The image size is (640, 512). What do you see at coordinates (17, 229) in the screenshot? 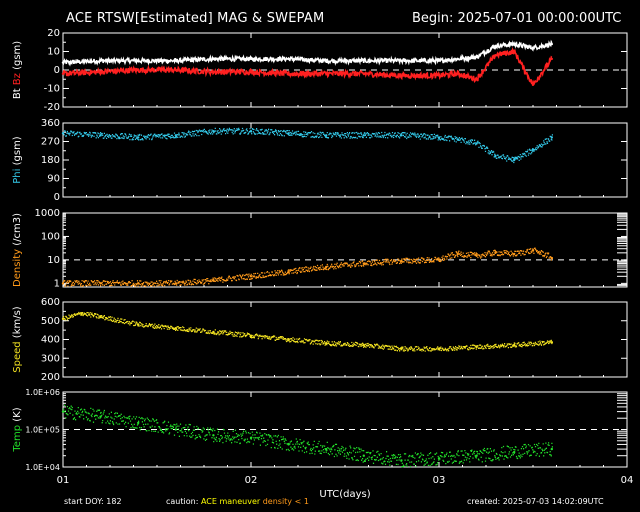
I see `y-axis-label-unit: (/cm3)` at bounding box center [17, 229].